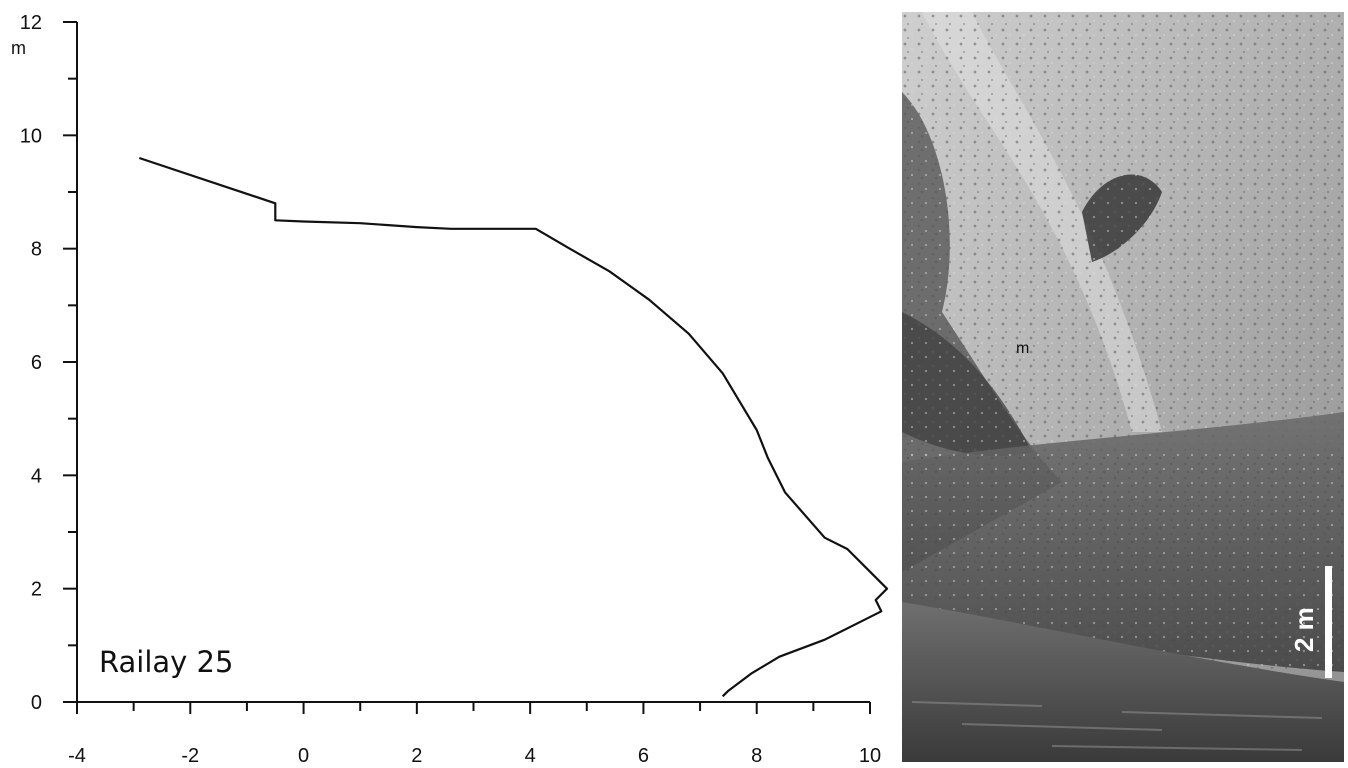  Describe the element at coordinates (1022, 348) in the screenshot. I see `photo-annotation: m` at that location.